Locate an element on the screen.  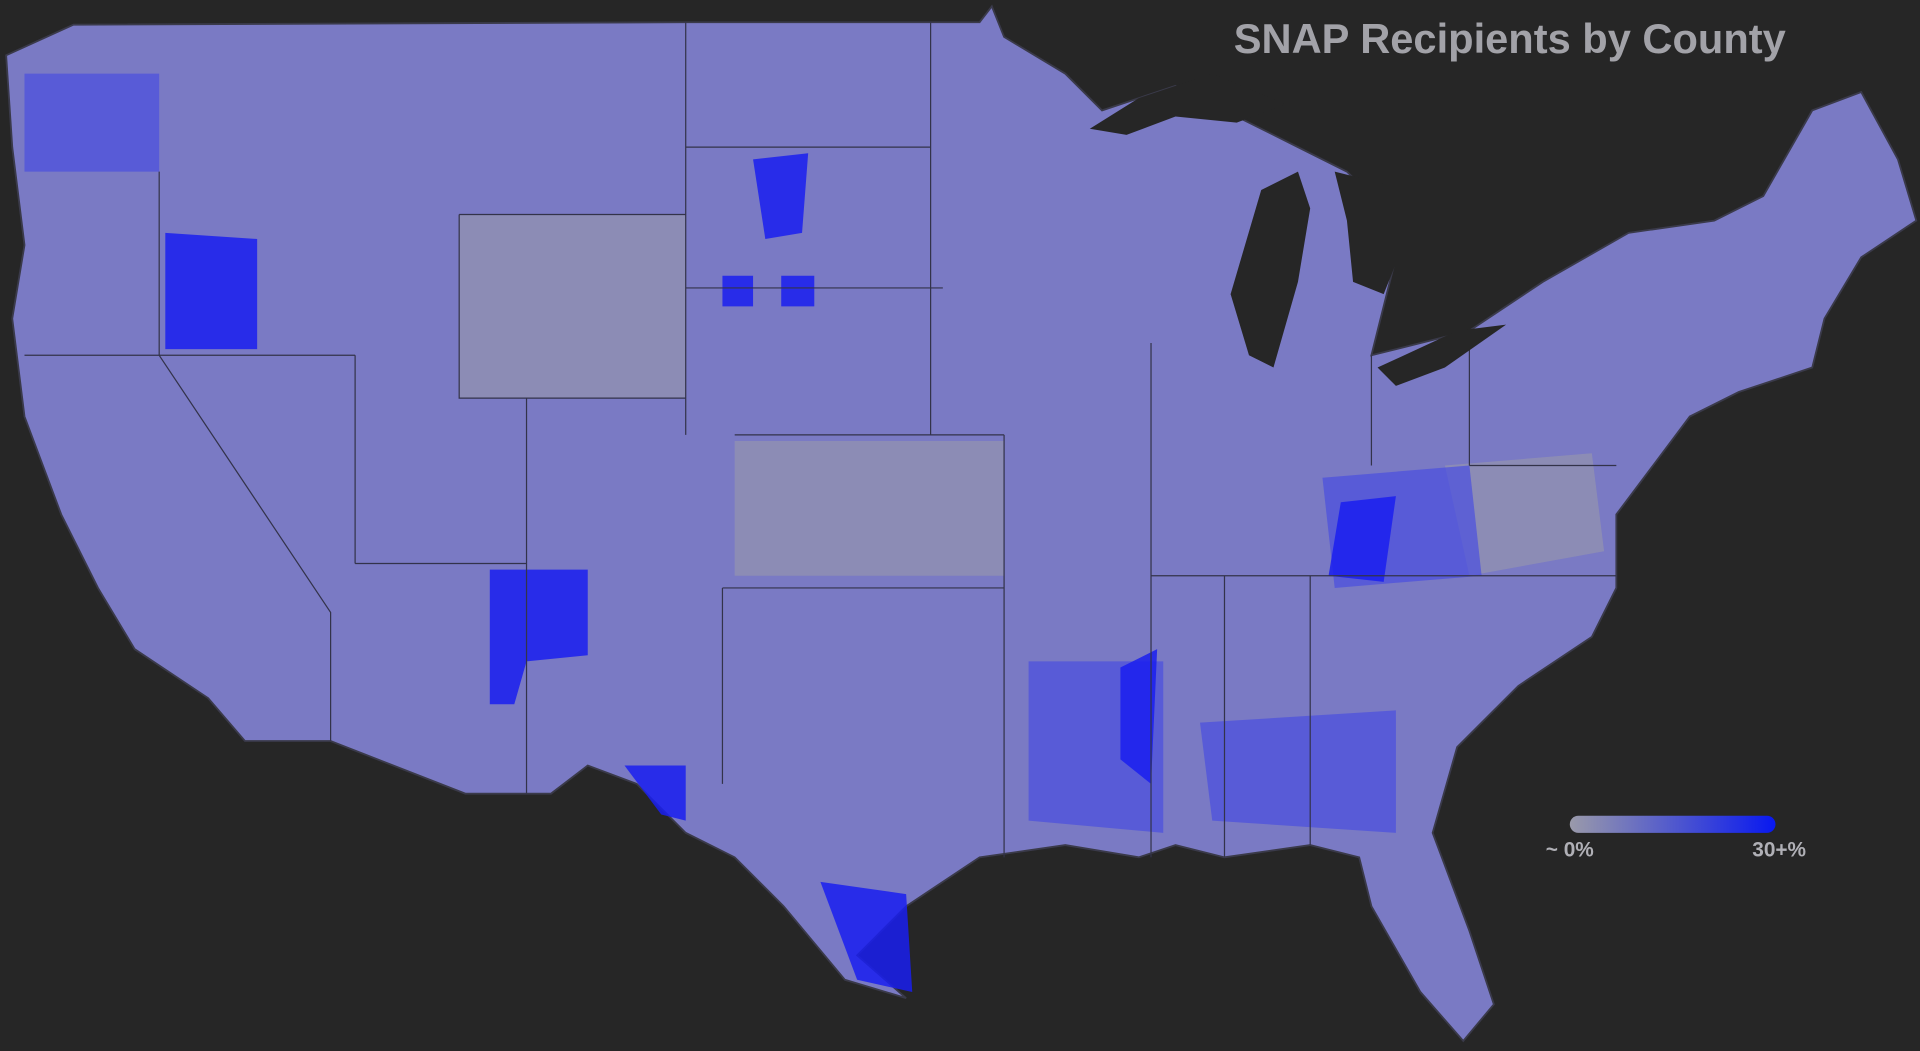
legend-min-label: ~ 0% is located at coordinates (1570, 850).